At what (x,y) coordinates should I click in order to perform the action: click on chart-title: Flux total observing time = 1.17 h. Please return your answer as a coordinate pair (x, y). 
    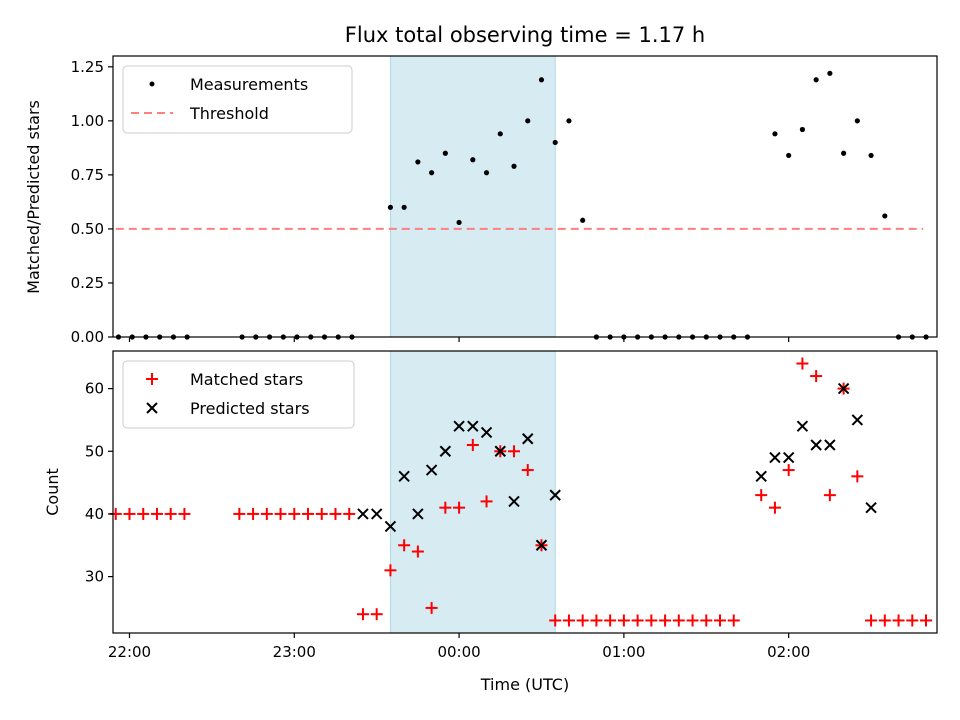
    Looking at the image, I should click on (525, 35).